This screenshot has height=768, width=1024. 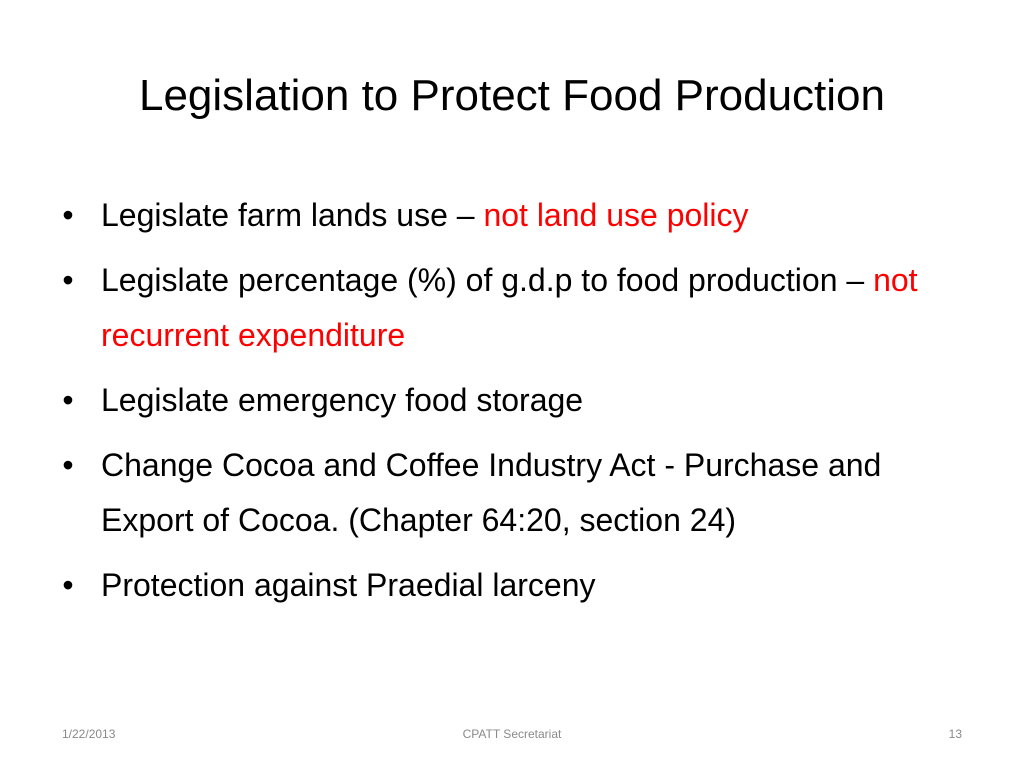 What do you see at coordinates (955, 734) in the screenshot?
I see `footer-page-number: 13` at bounding box center [955, 734].